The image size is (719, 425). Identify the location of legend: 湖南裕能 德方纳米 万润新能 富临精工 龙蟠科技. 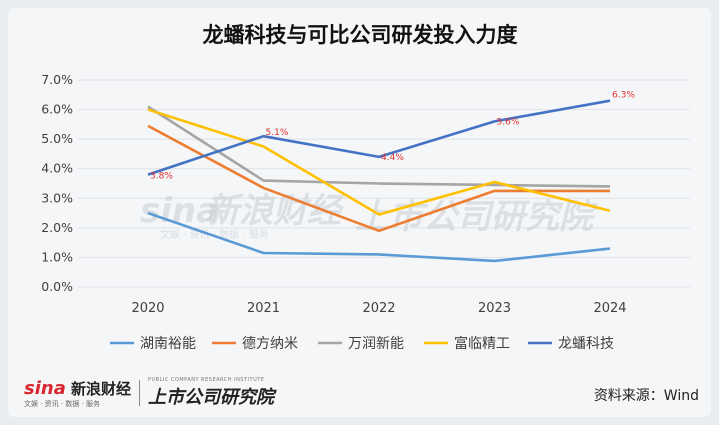
(362, 343).